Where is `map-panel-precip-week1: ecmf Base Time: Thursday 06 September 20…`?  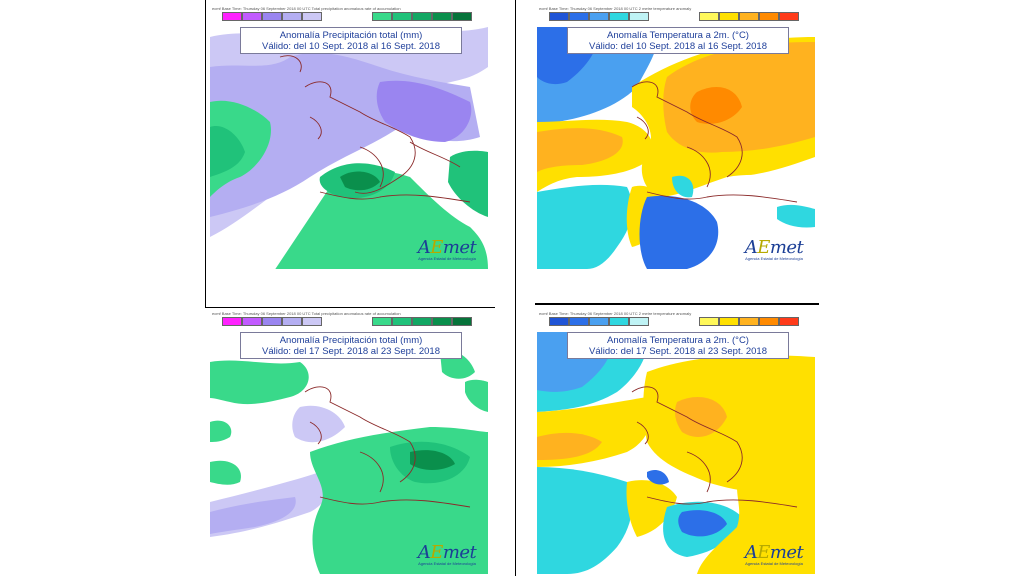
map-panel-precip-week1: ecmf Base Time: Thursday 06 September 20… is located at coordinates (349, 137).